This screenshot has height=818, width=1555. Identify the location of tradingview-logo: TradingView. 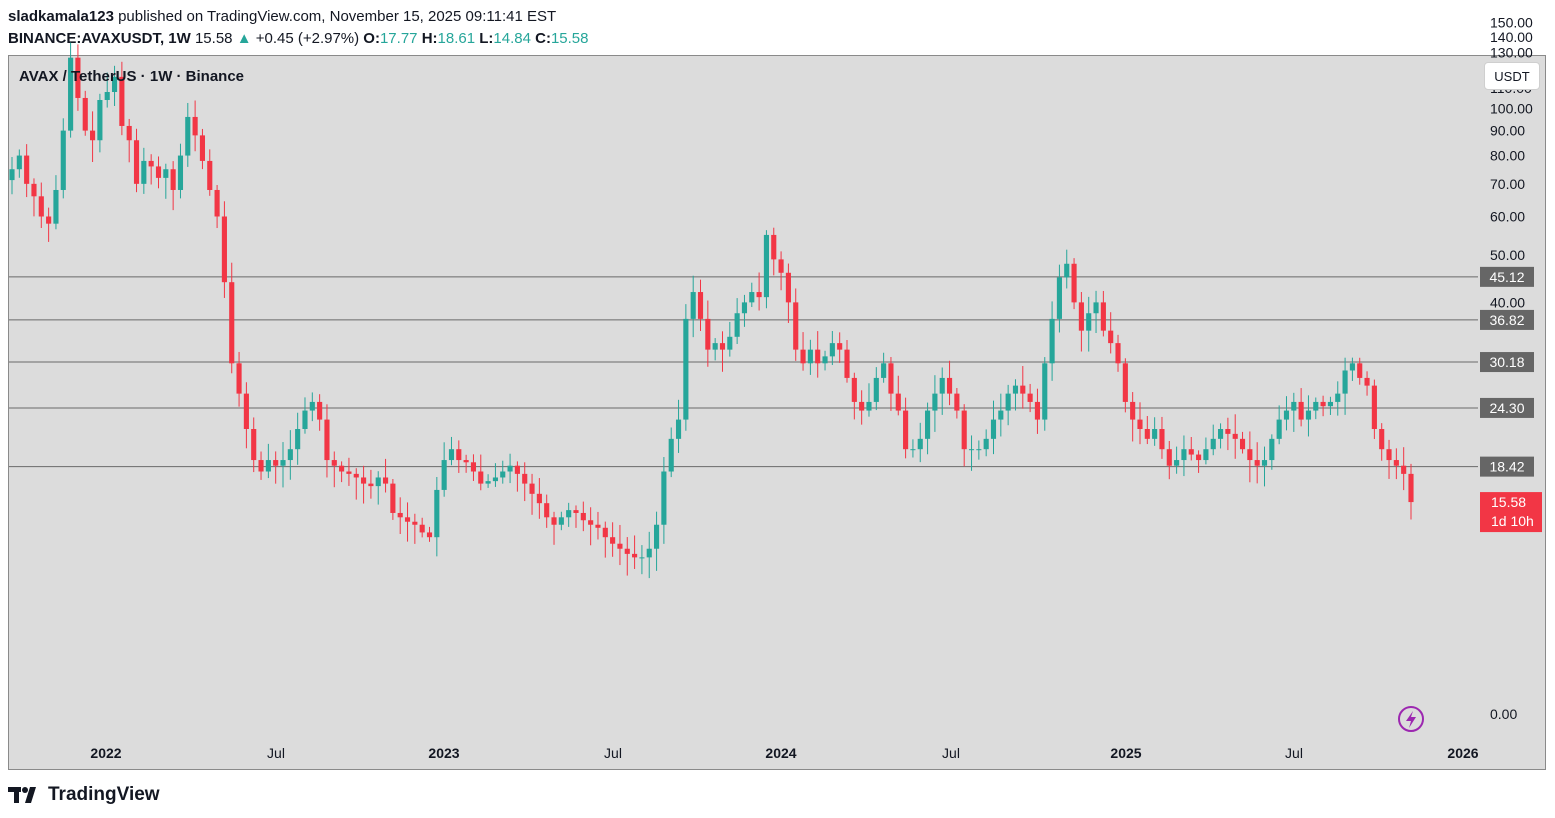
(84, 795).